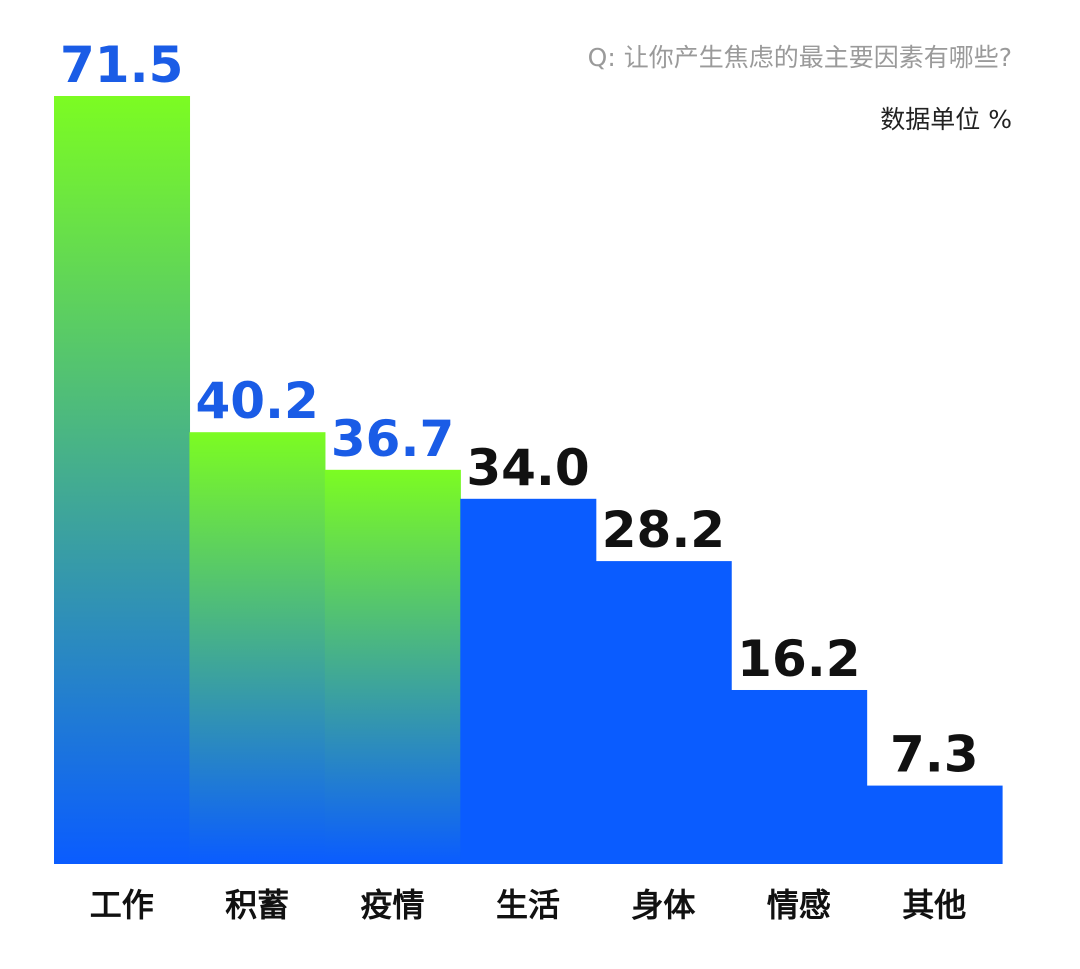 The image size is (1080, 969). I want to click on category-label-3: 生活, so click(528, 905).